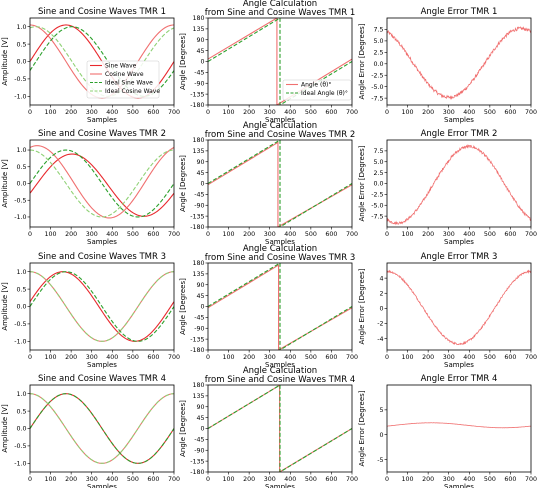 Image resolution: width=550 pixels, height=488 pixels. I want to click on legend-entry: Angle (θ)°, so click(316, 85).